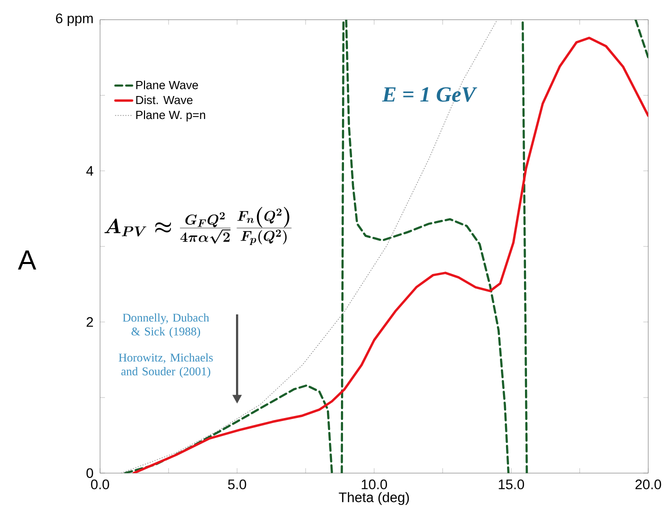 This screenshot has width=665, height=524. I want to click on y-tick-label: 6 ppm, so click(74, 19).